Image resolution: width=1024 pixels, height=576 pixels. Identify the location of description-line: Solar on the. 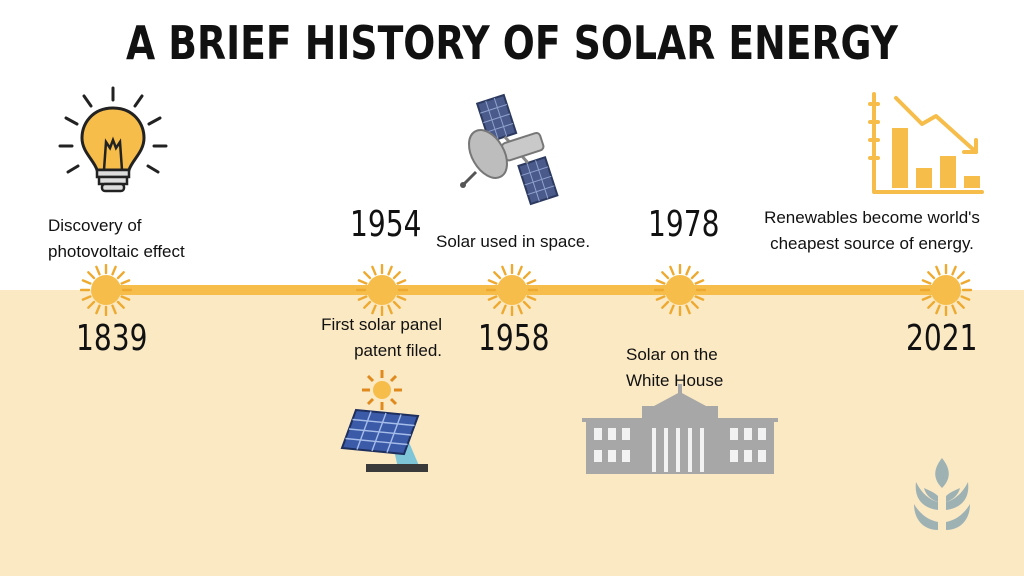
(672, 354).